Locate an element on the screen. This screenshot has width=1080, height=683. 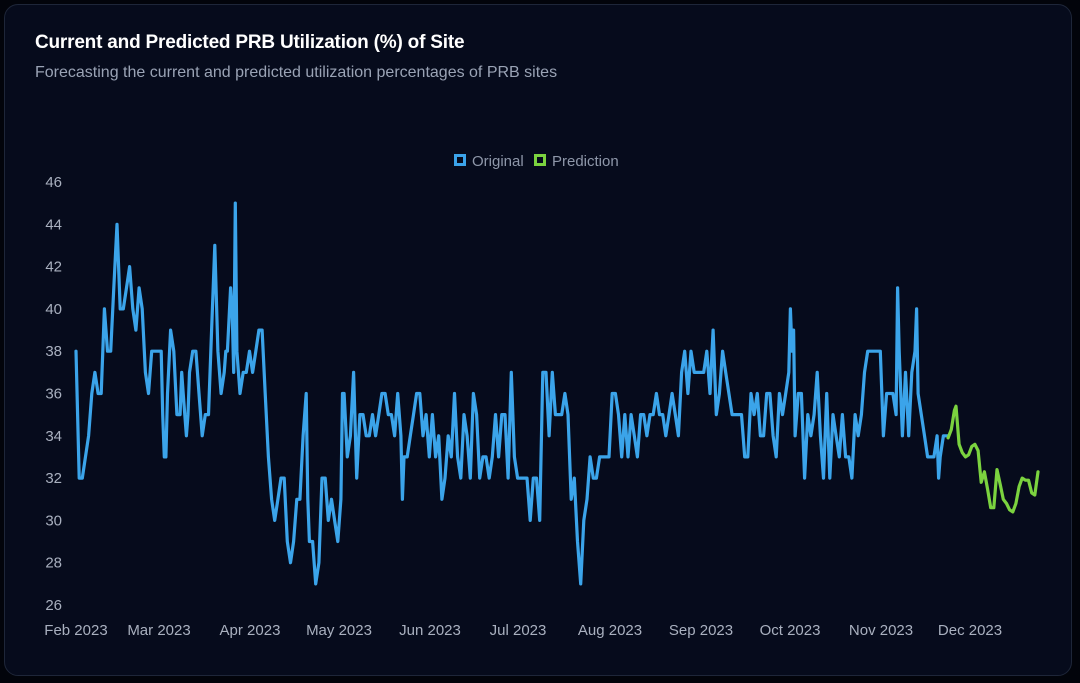
x-tick-label: Mar 2023 is located at coordinates (158, 630).